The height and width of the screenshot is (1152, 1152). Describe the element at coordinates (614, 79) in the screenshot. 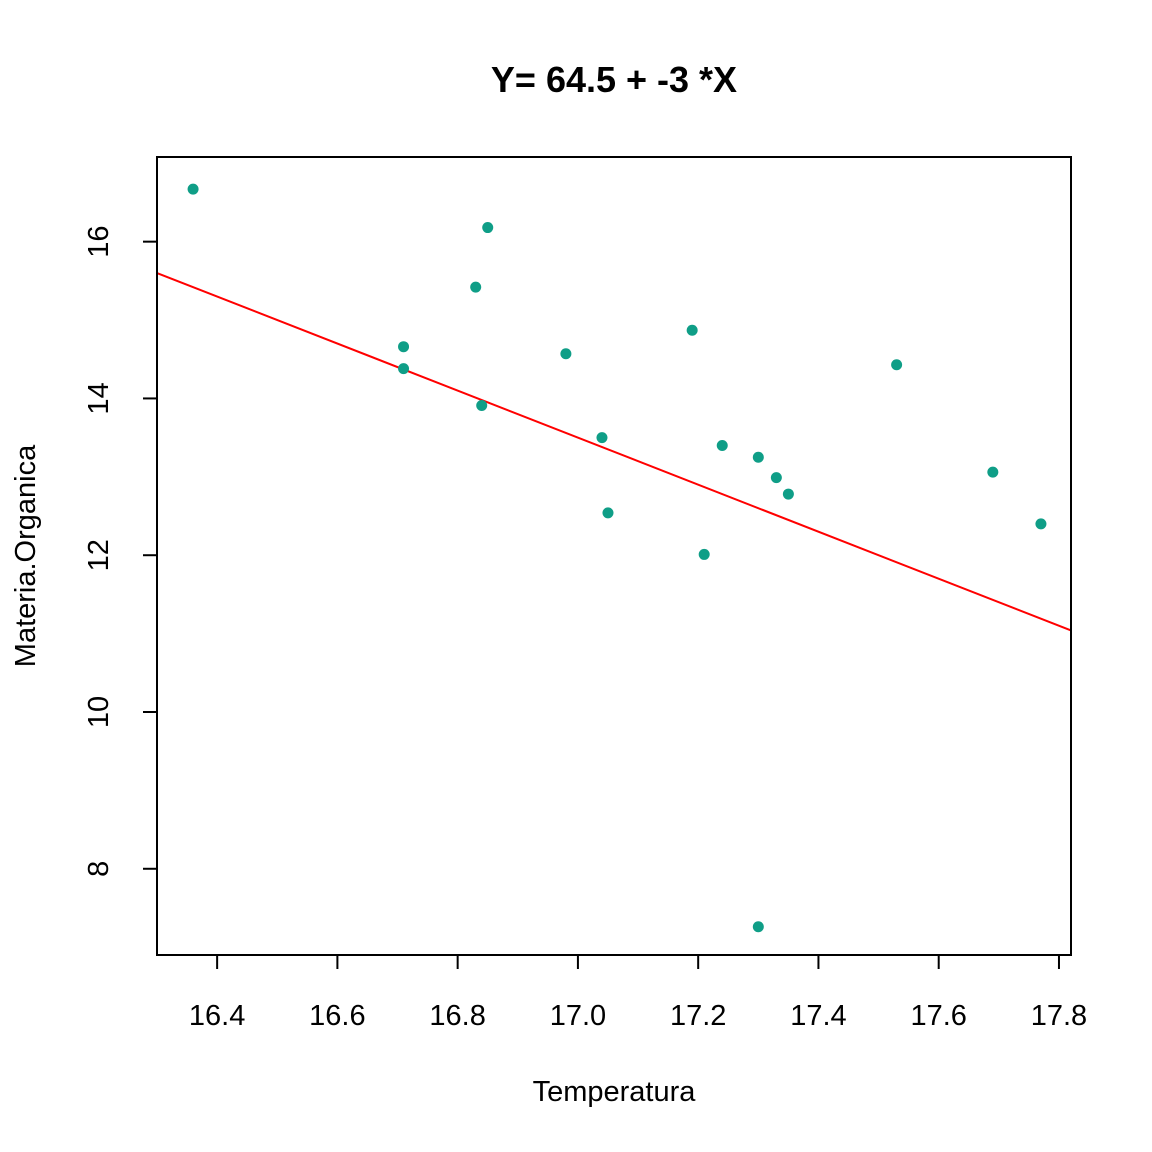

I see `chart-title: Y= 64.5 + -3 *X` at that location.